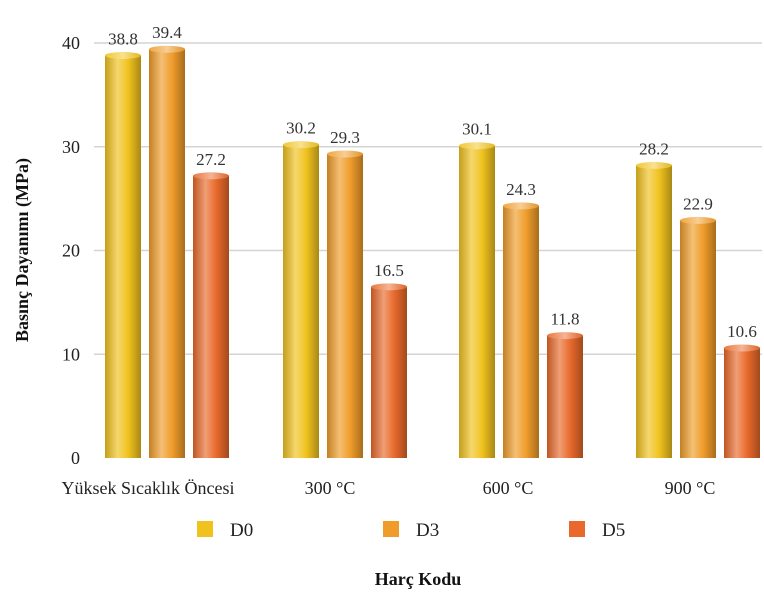 The height and width of the screenshot is (603, 764). What do you see at coordinates (148, 488) in the screenshot?
I see `x-tick-label: Yüksek Sıcaklık Öncesi` at bounding box center [148, 488].